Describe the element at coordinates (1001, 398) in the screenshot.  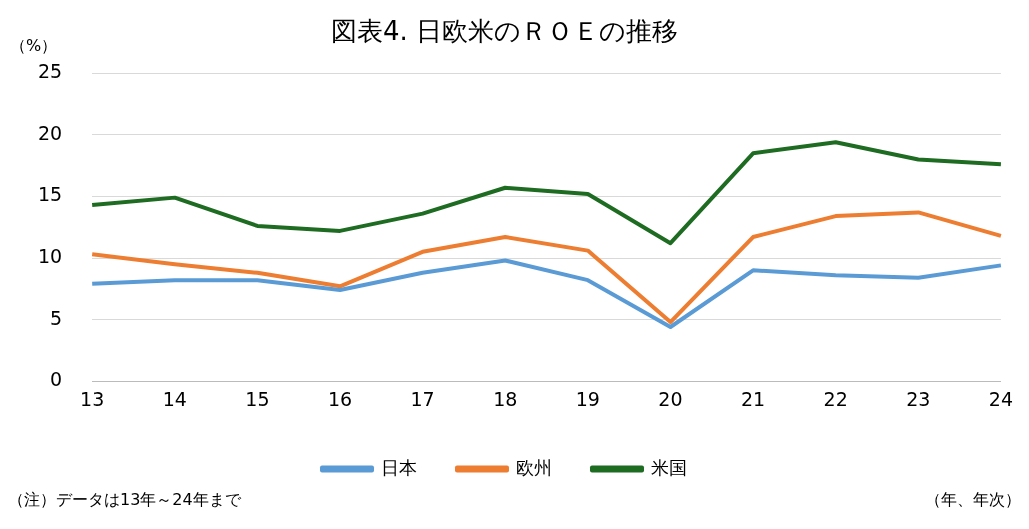
I see `x-tick-label: 24` at that location.